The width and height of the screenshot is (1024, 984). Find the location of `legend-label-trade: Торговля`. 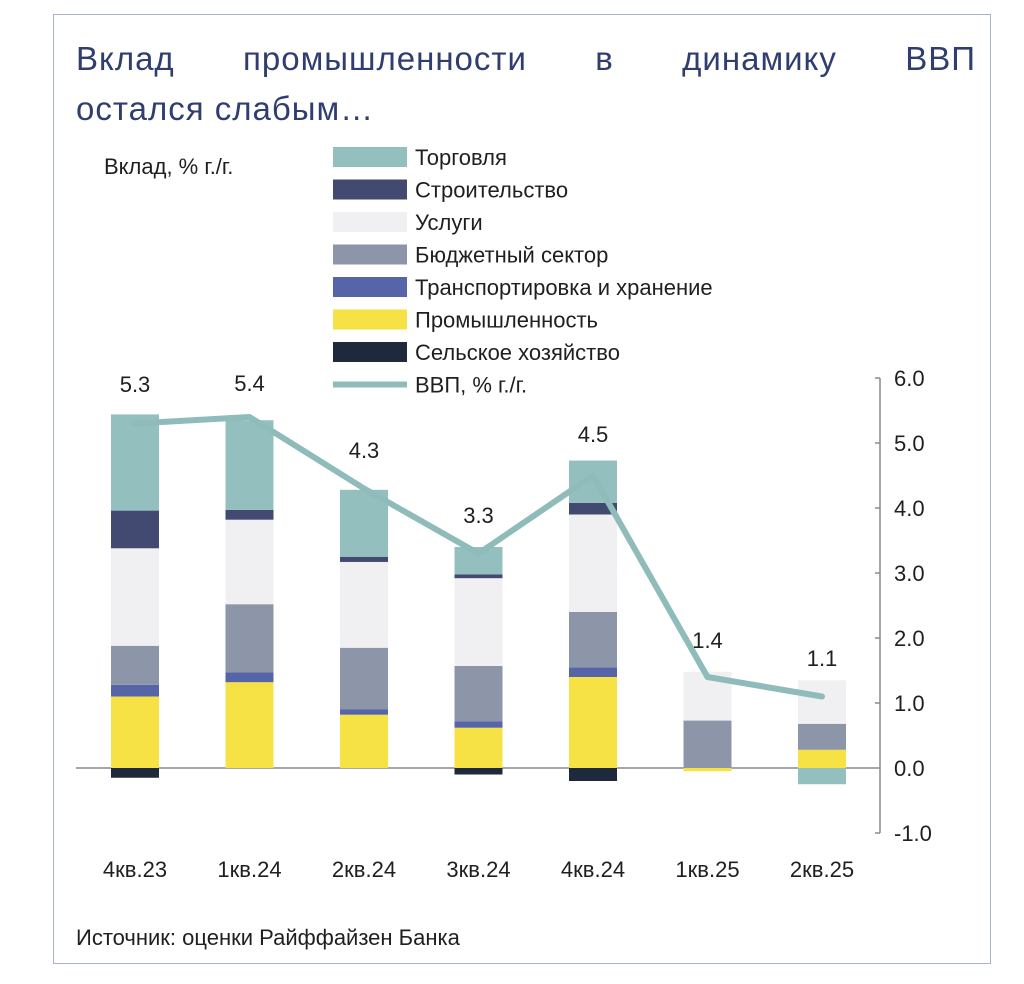

legend-label-trade: Торговля is located at coordinates (461, 157).